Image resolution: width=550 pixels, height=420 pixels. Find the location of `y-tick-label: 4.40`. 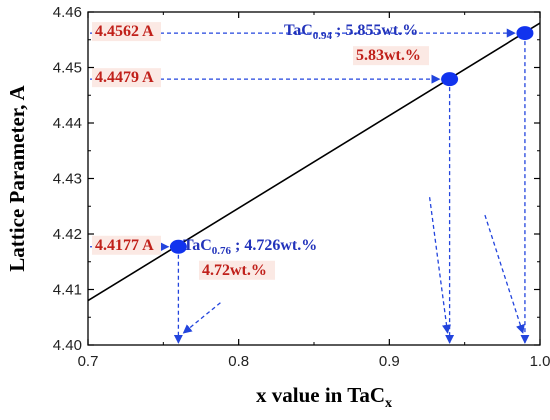

y-tick-label: 4.40 is located at coordinates (67, 345).